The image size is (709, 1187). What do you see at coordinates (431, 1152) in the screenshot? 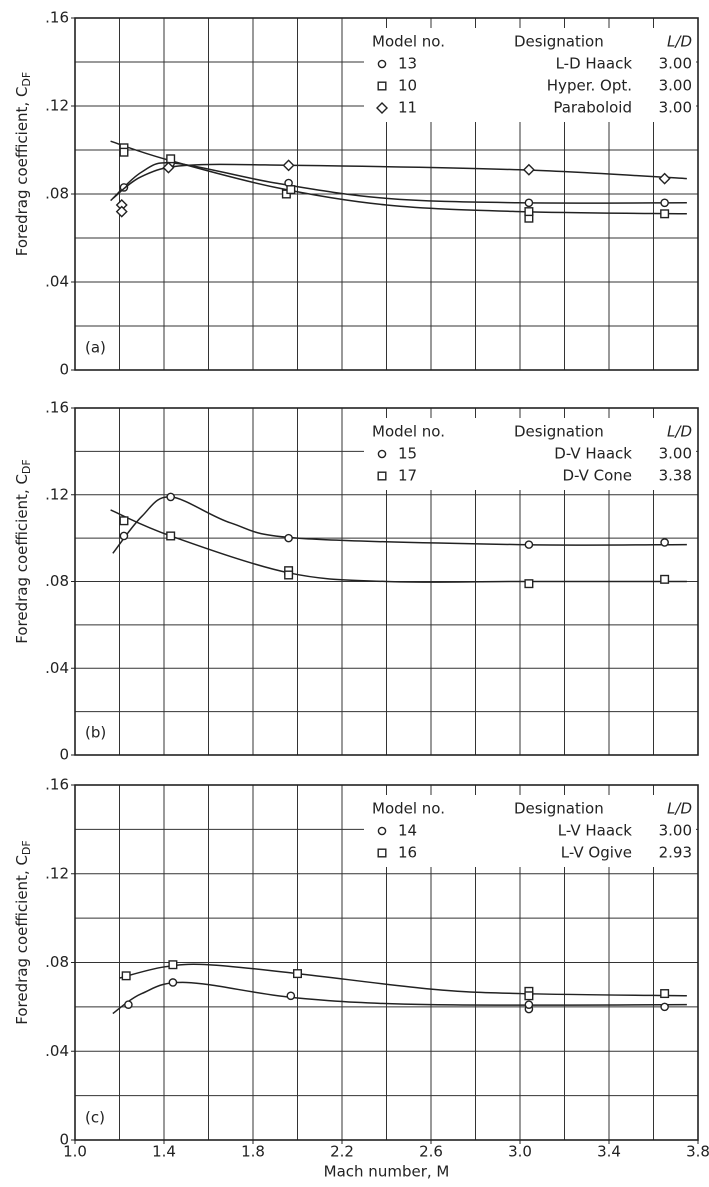
I see `x-tick-label: 2.6` at bounding box center [431, 1152].